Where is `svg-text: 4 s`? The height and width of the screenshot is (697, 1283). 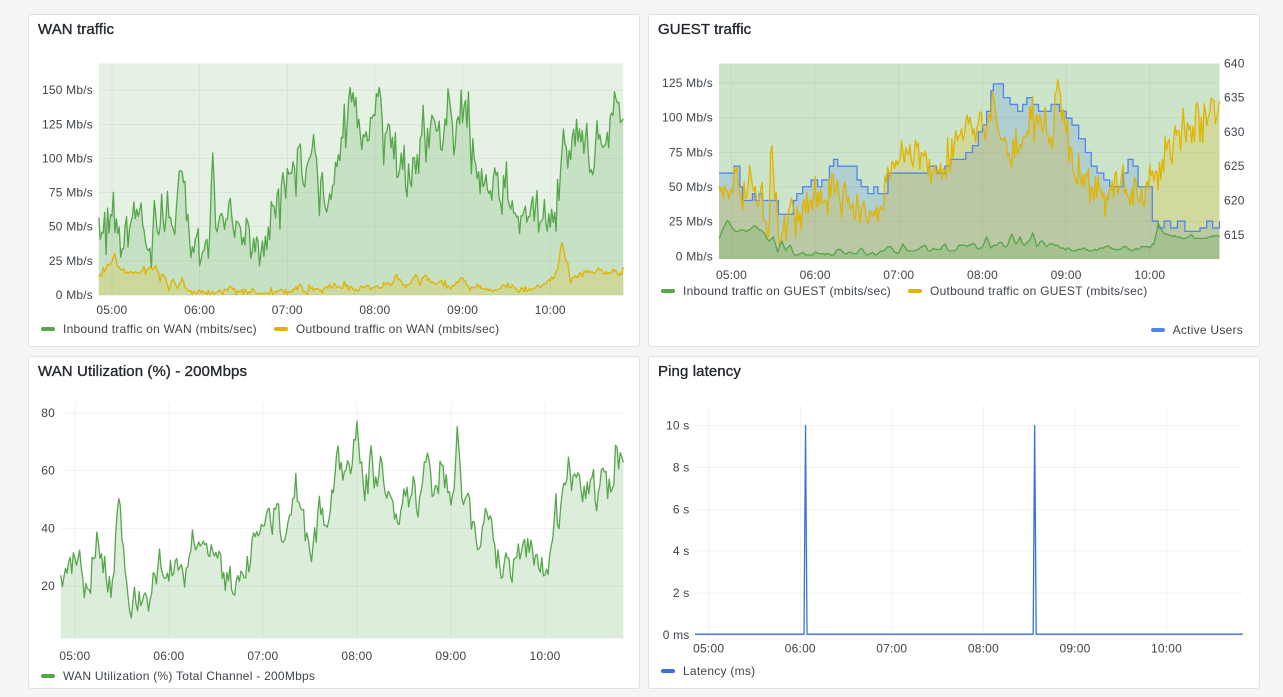 svg-text: 4 s is located at coordinates (681, 551).